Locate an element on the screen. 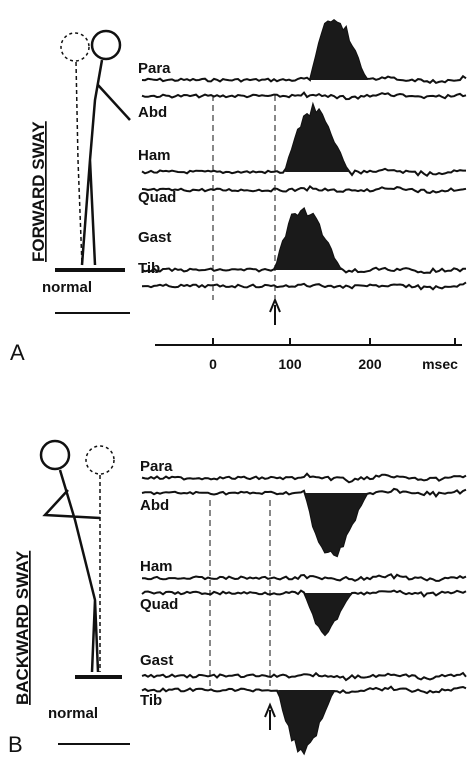 The height and width of the screenshot is (762, 476). tick-label: 200 is located at coordinates (370, 364).